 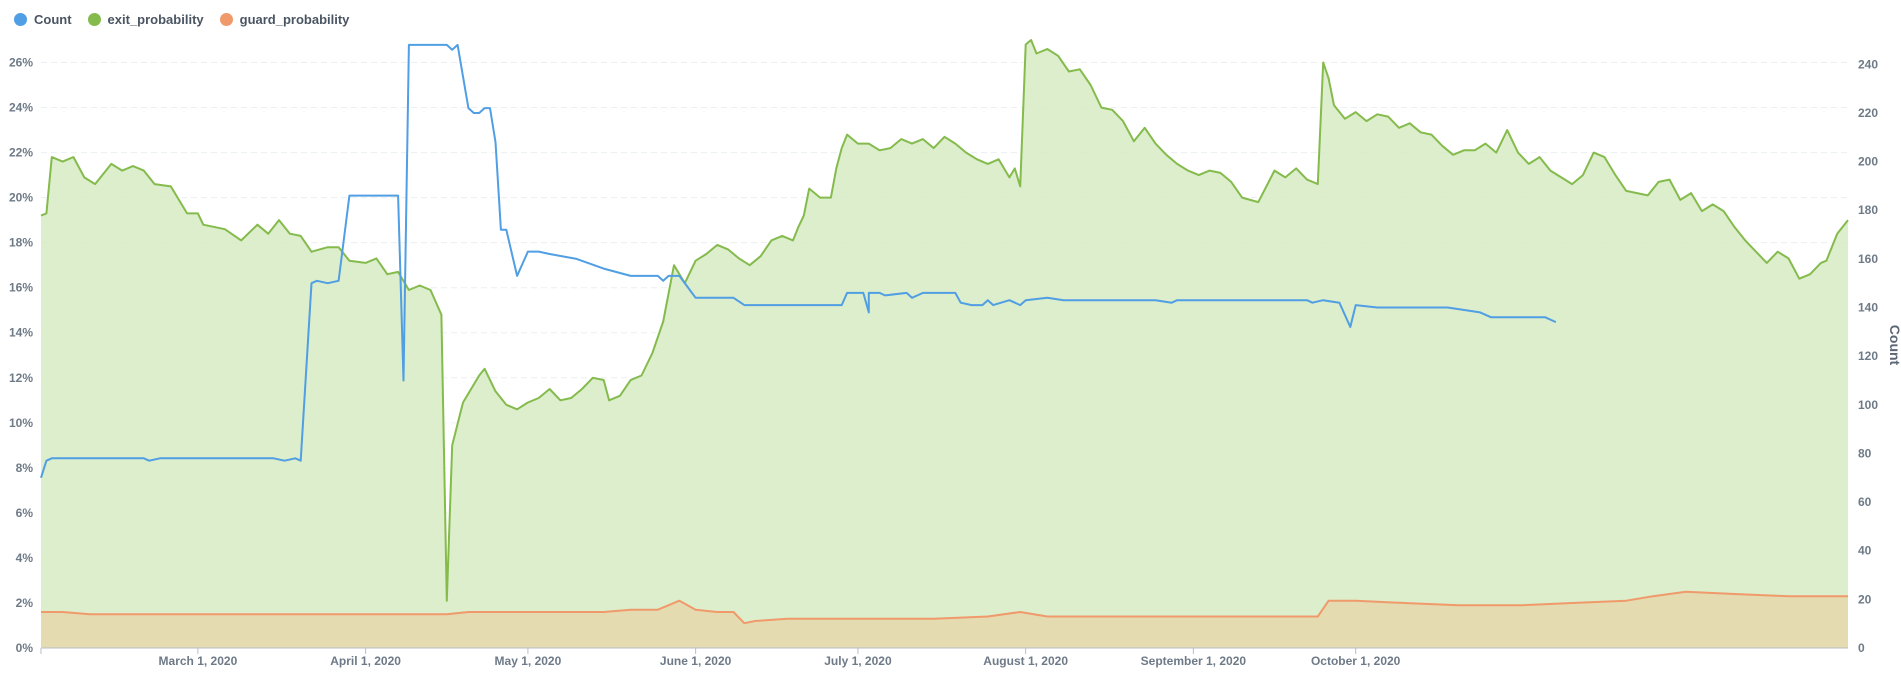 I want to click on legend-item-guard-probability: guard_probability, so click(x=284, y=19).